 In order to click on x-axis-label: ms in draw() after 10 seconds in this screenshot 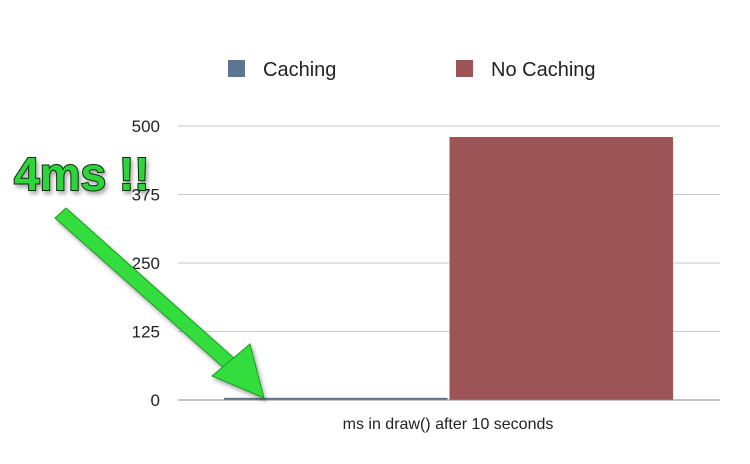, I will do `click(448, 424)`.